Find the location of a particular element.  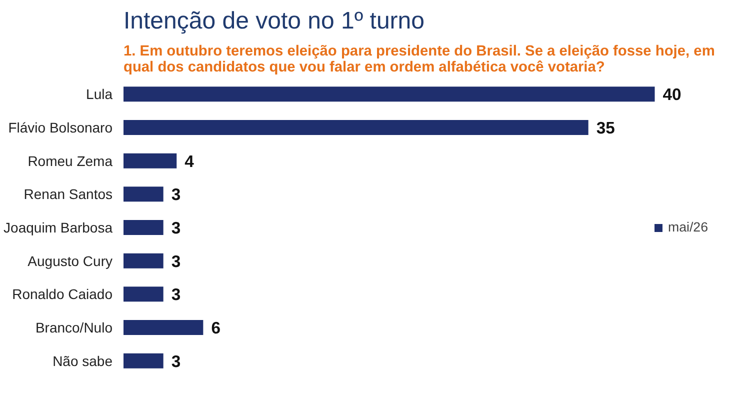

y-tick-label: Branco/Nulo is located at coordinates (74, 328).